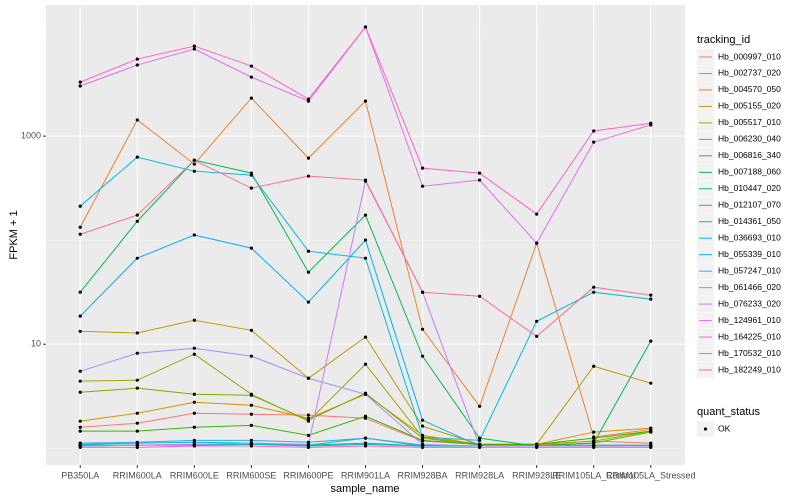 Image resolution: width=800 pixels, height=500 pixels. Describe the element at coordinates (749, 89) in the screenshot. I see `legend-label: Hb_004570_050` at that location.